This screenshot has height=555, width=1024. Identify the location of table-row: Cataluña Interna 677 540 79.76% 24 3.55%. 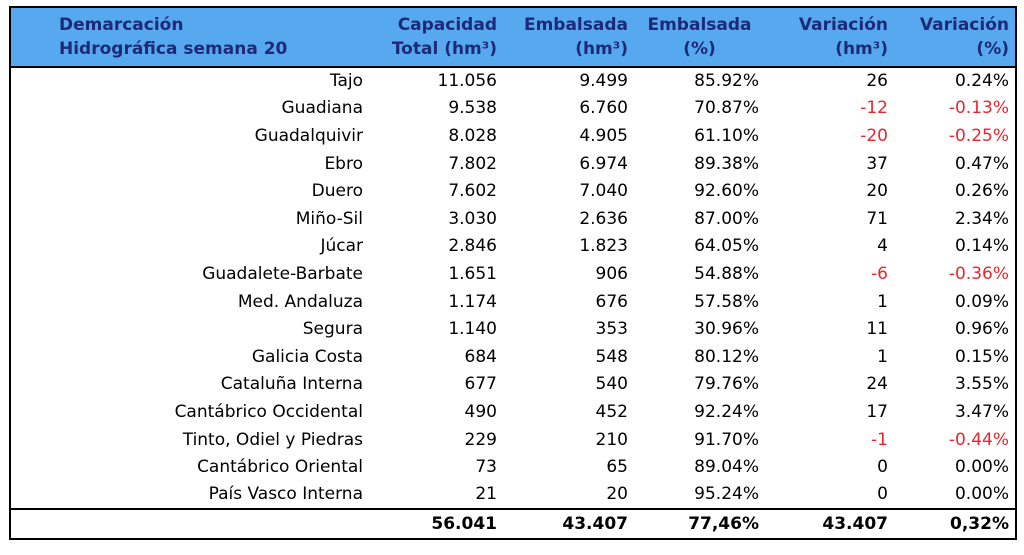
(513, 385).